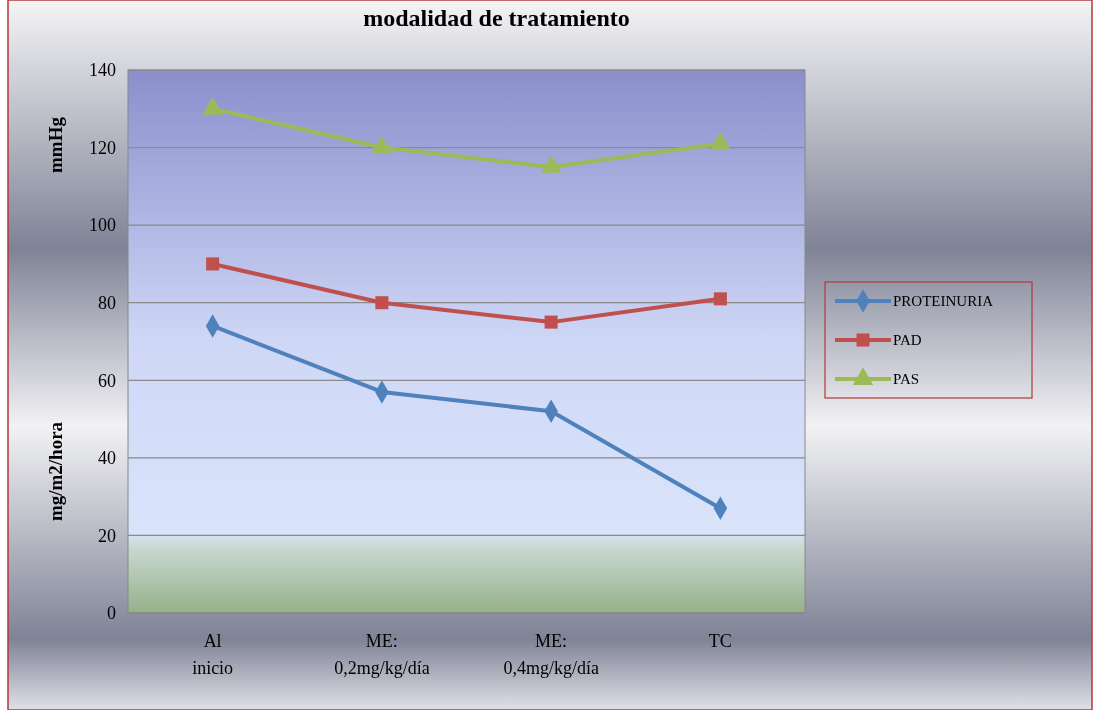 The height and width of the screenshot is (710, 1093). I want to click on y-tick-label: 60, so click(107, 380).